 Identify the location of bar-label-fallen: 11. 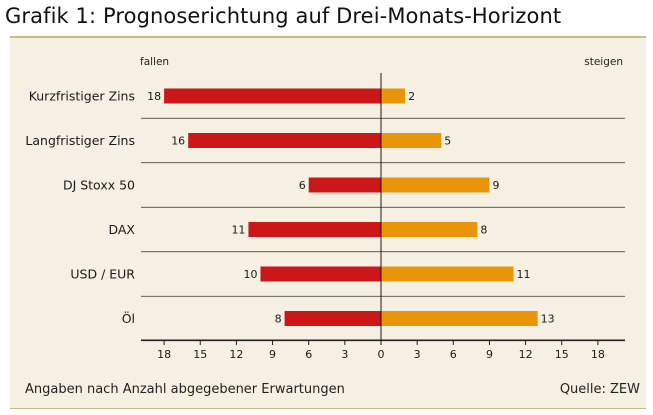
(238, 230).